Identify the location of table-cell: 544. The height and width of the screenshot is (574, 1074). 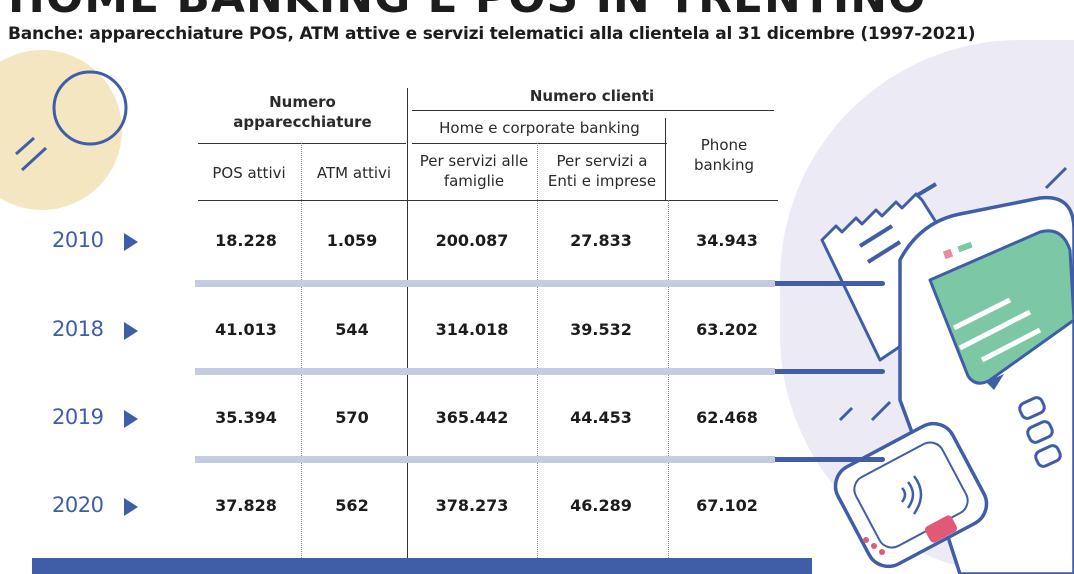
(352, 329).